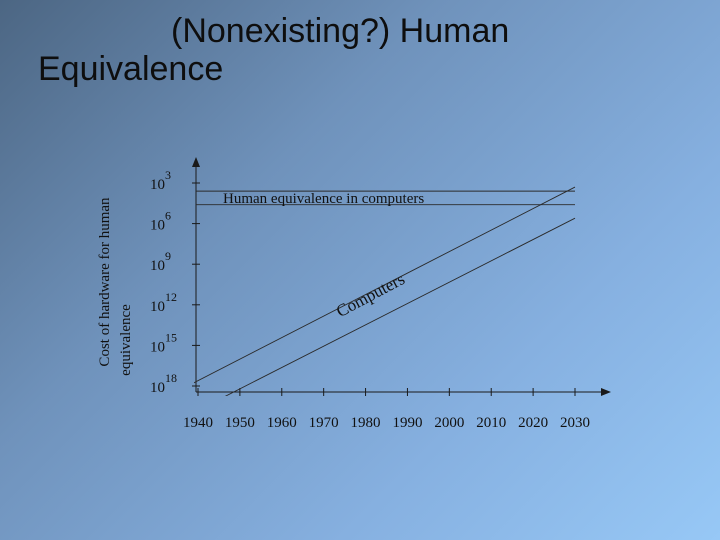  Describe the element at coordinates (240, 423) in the screenshot. I see `x-tick-label: 1950` at that location.